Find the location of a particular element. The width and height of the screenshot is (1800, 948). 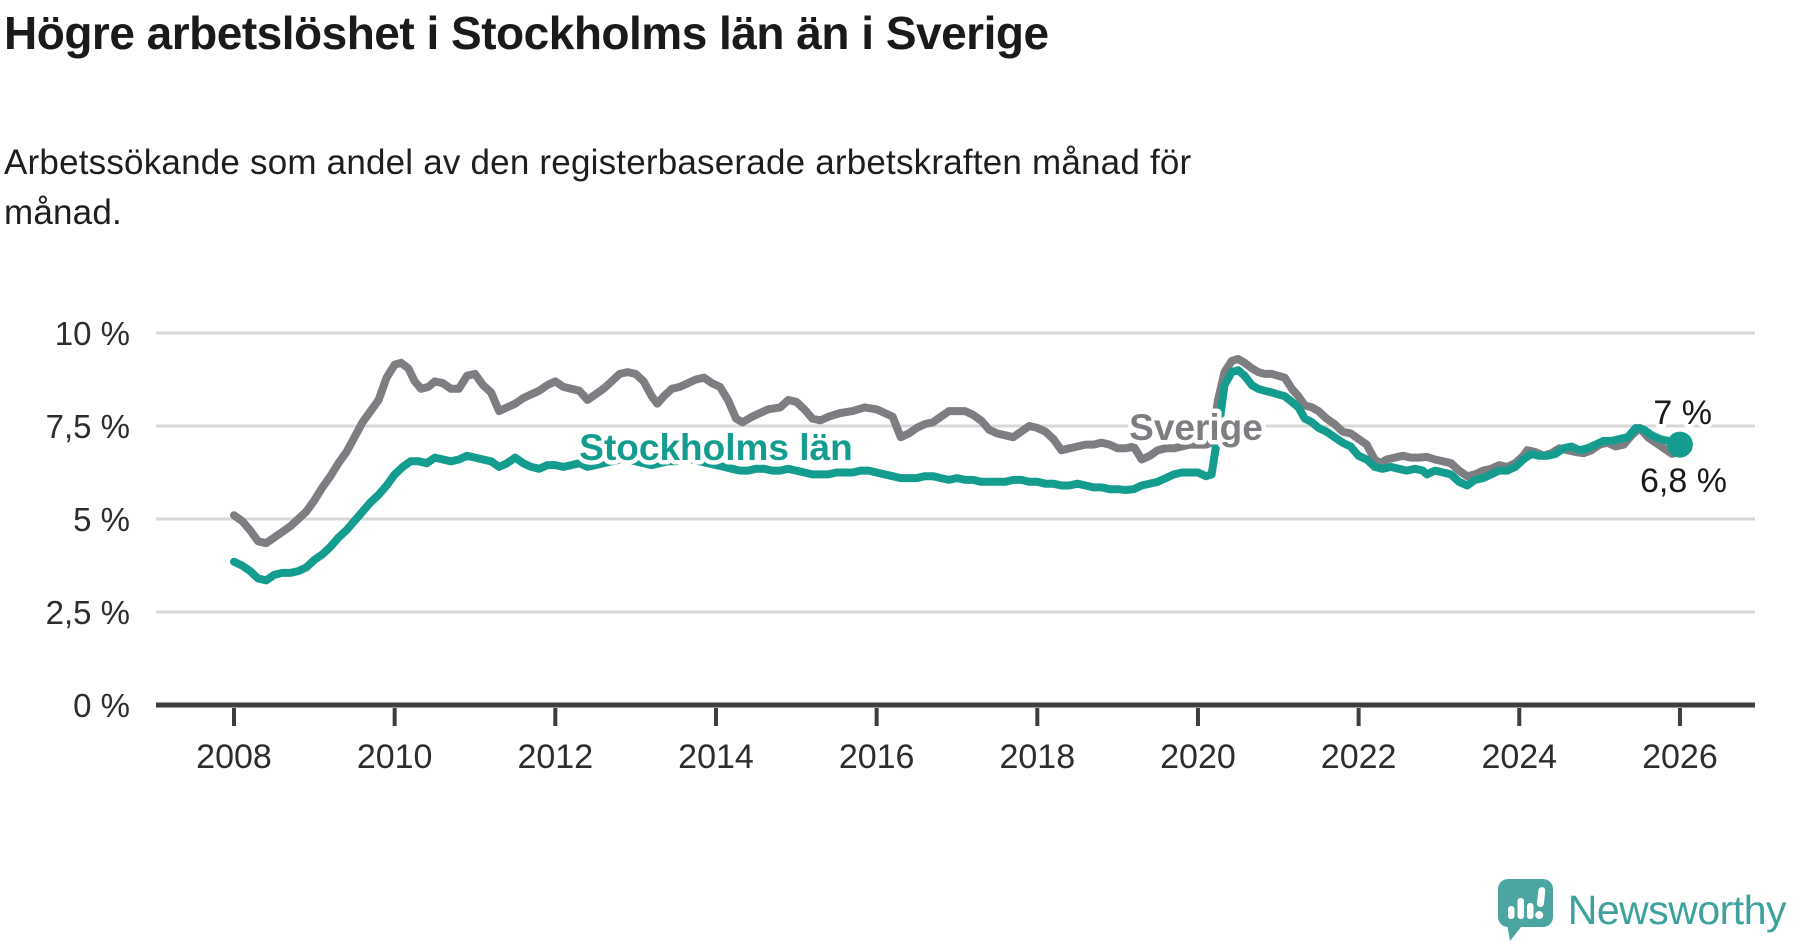

exclamation-mark is located at coordinates (1540, 903).